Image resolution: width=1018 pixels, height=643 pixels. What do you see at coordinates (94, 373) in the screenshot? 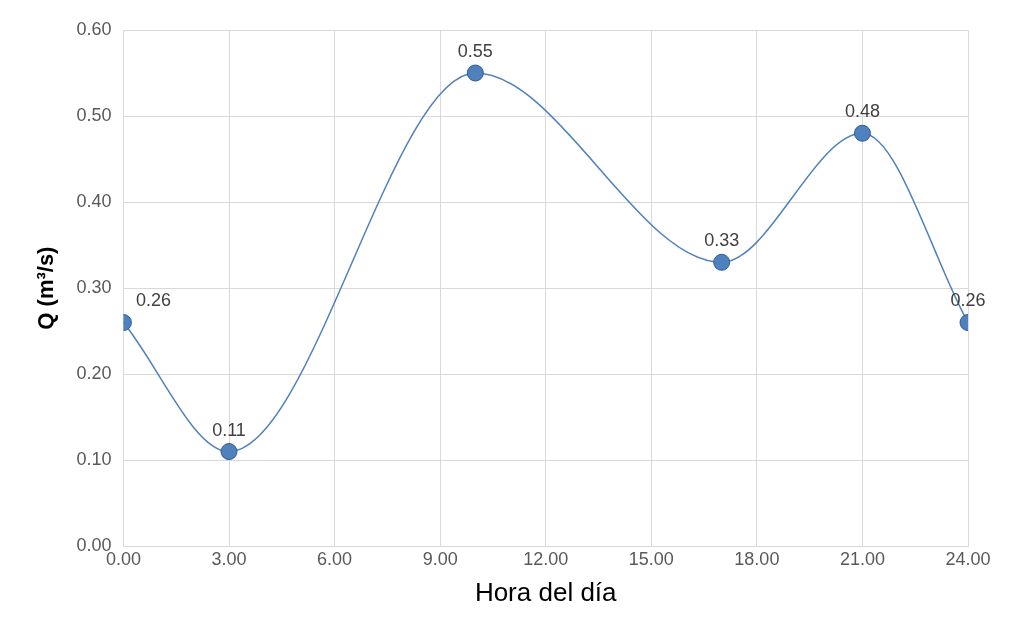
I see `y-tick-label: 0.20` at bounding box center [94, 373].